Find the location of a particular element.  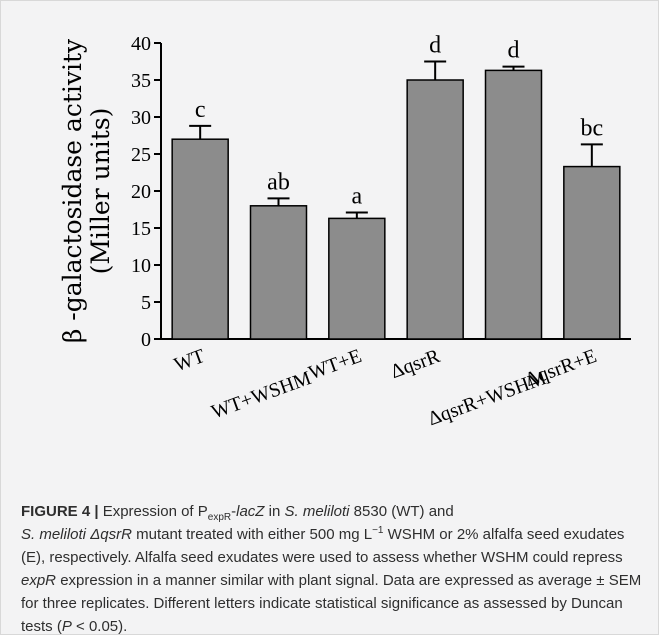

y-tick-label: 5 is located at coordinates (146, 303).